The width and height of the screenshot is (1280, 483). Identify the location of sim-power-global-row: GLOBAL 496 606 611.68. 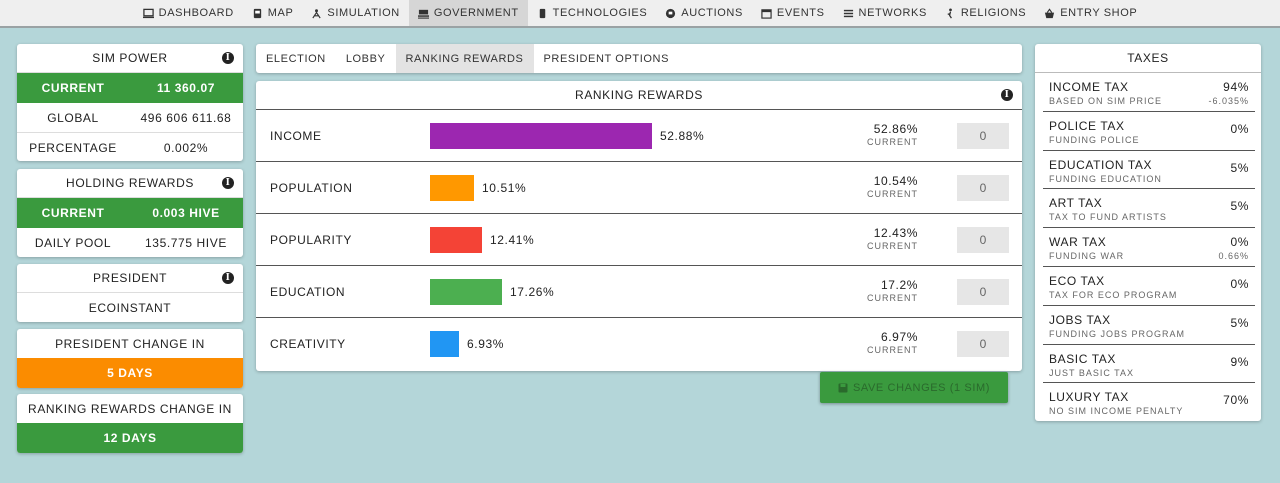
(130, 118).